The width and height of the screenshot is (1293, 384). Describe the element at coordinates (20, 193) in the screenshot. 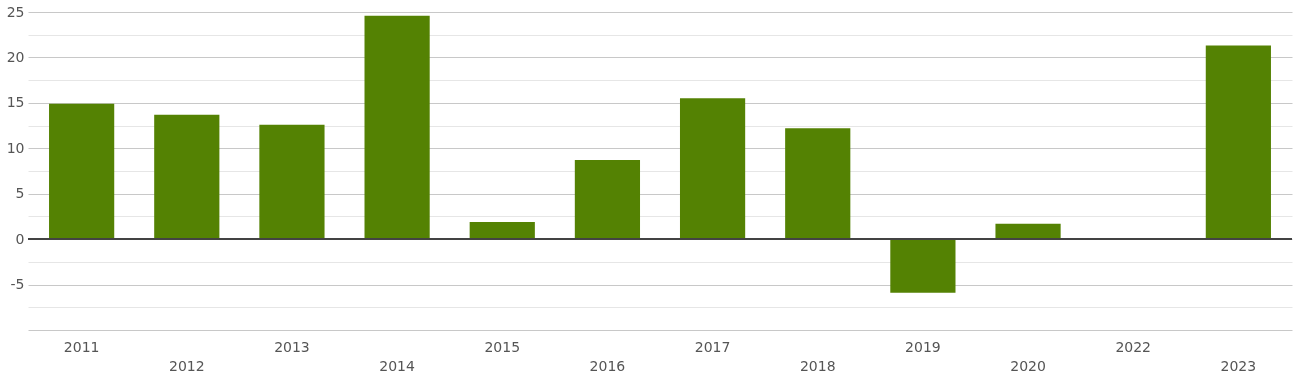

I see `y-tick-label: 5` at that location.